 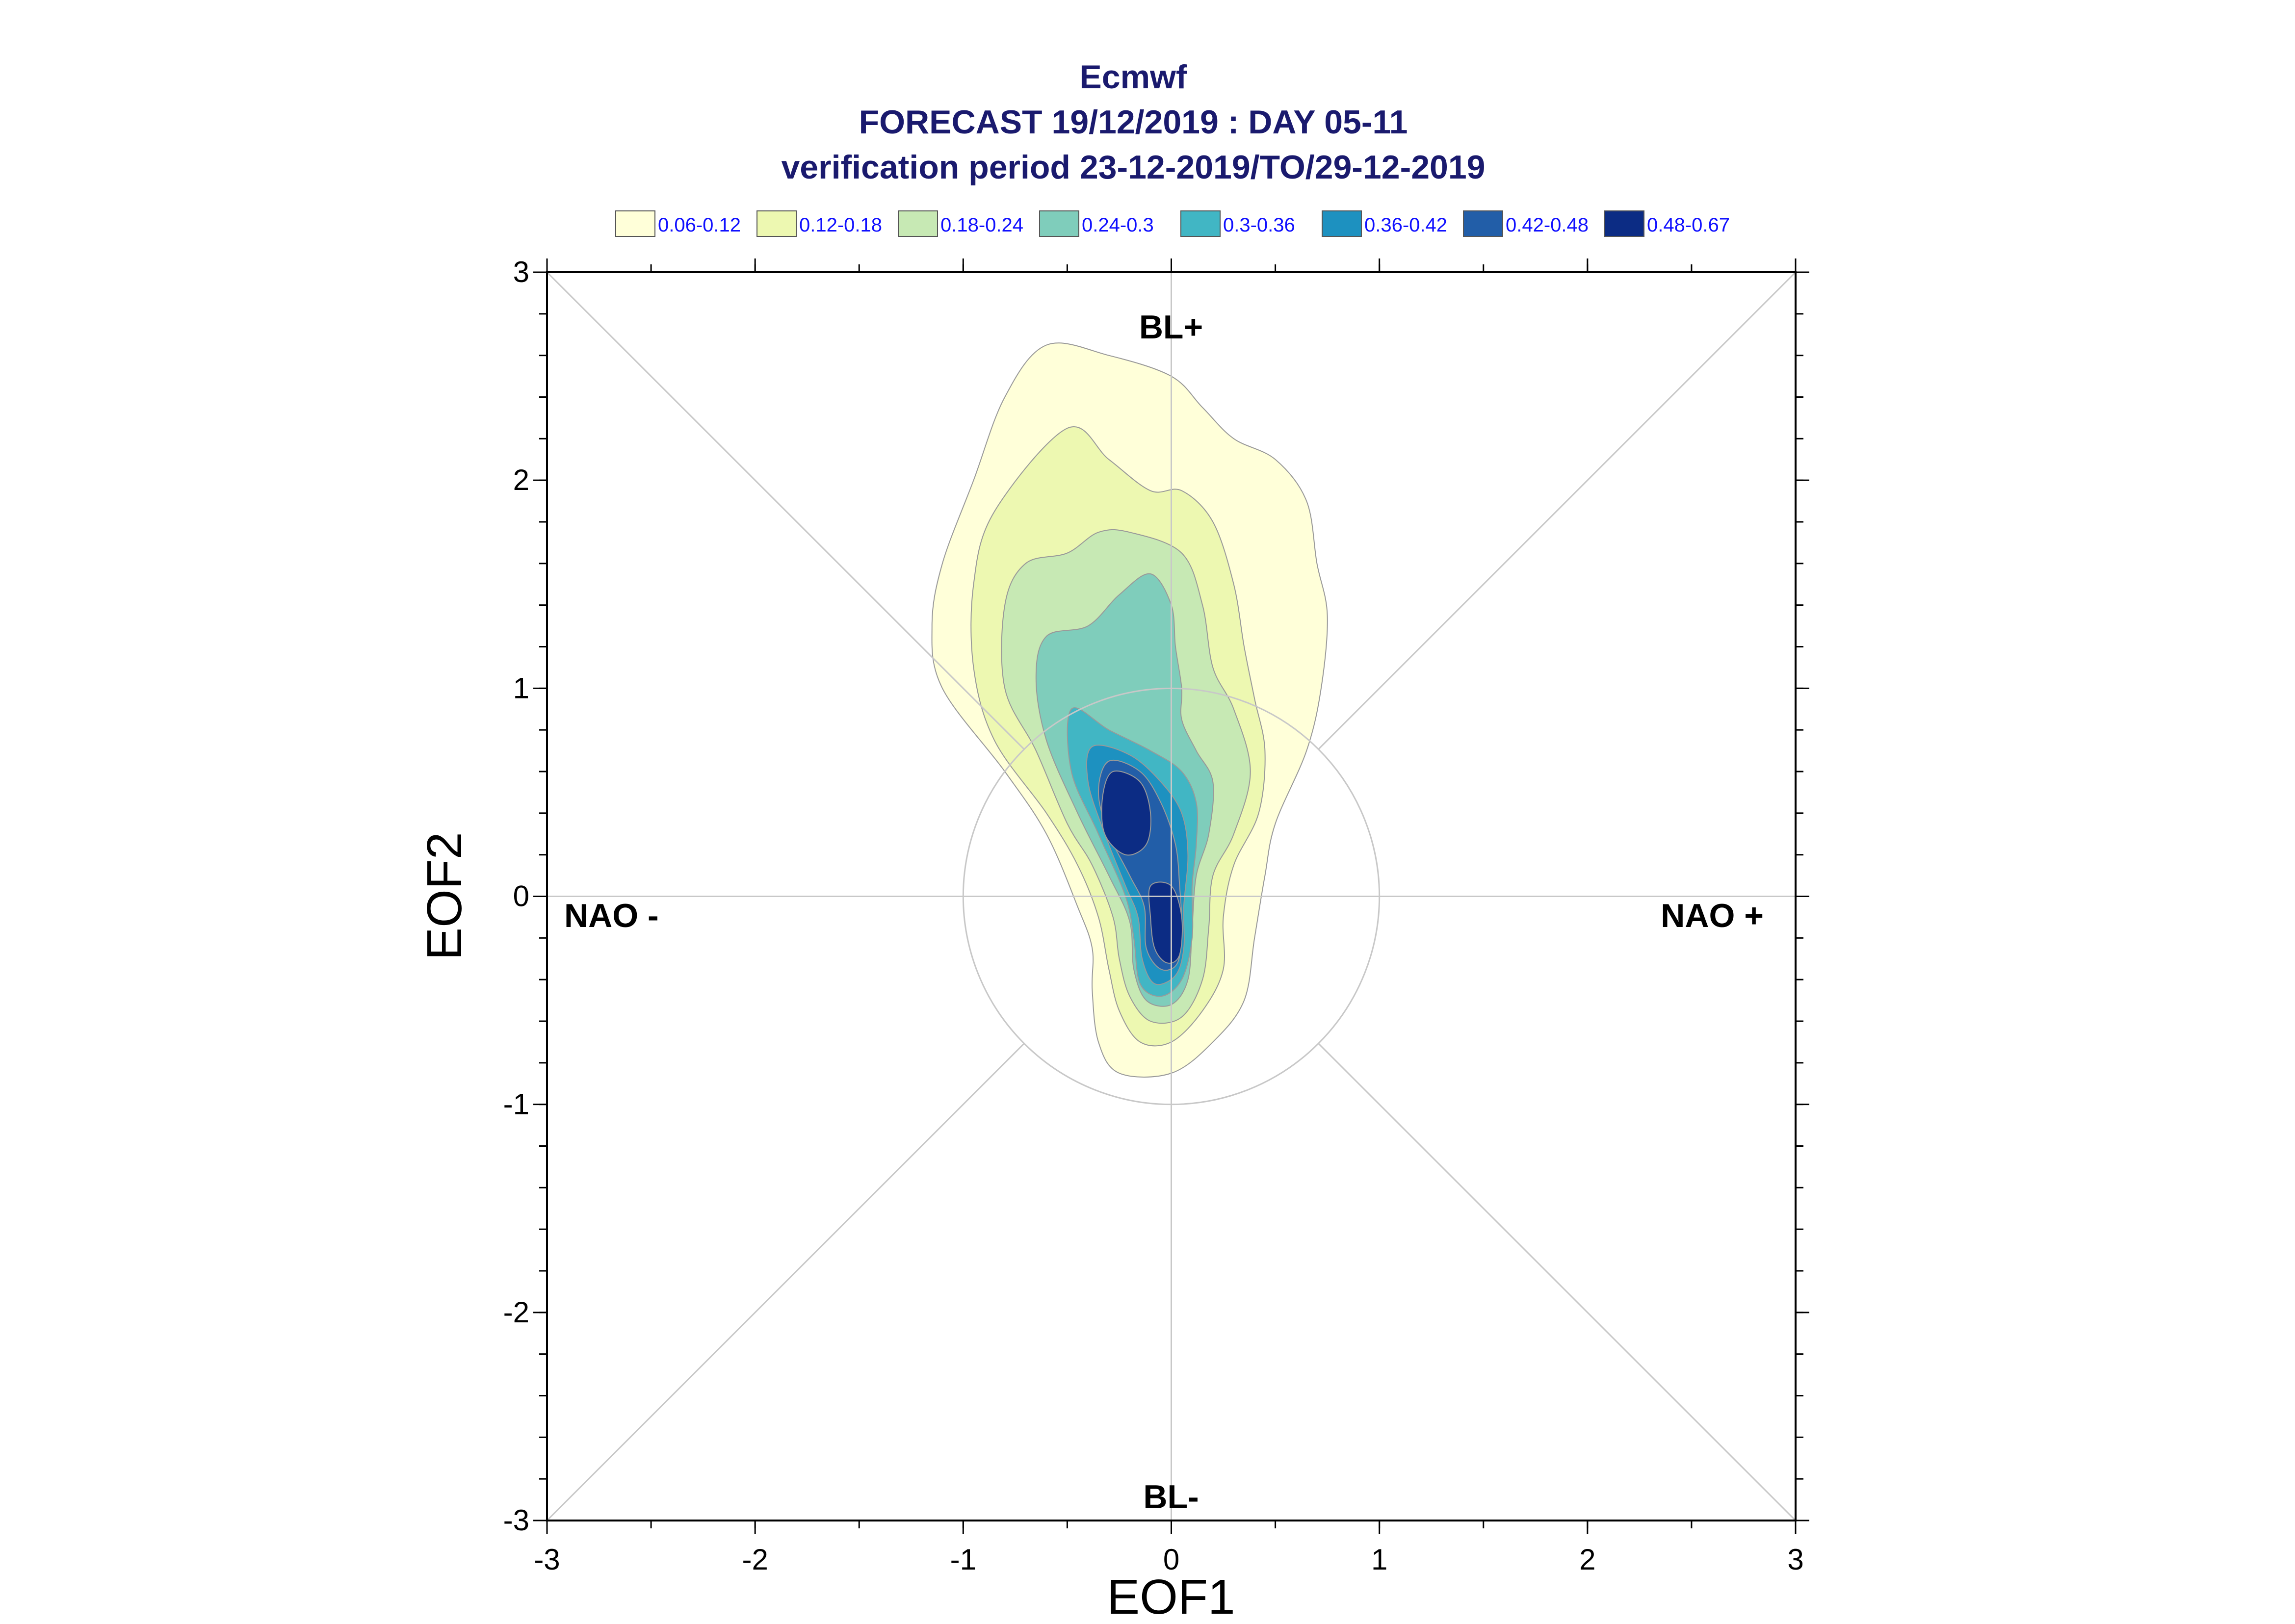 I want to click on legend-label-5: 0.36-0.42, so click(x=1405, y=225).